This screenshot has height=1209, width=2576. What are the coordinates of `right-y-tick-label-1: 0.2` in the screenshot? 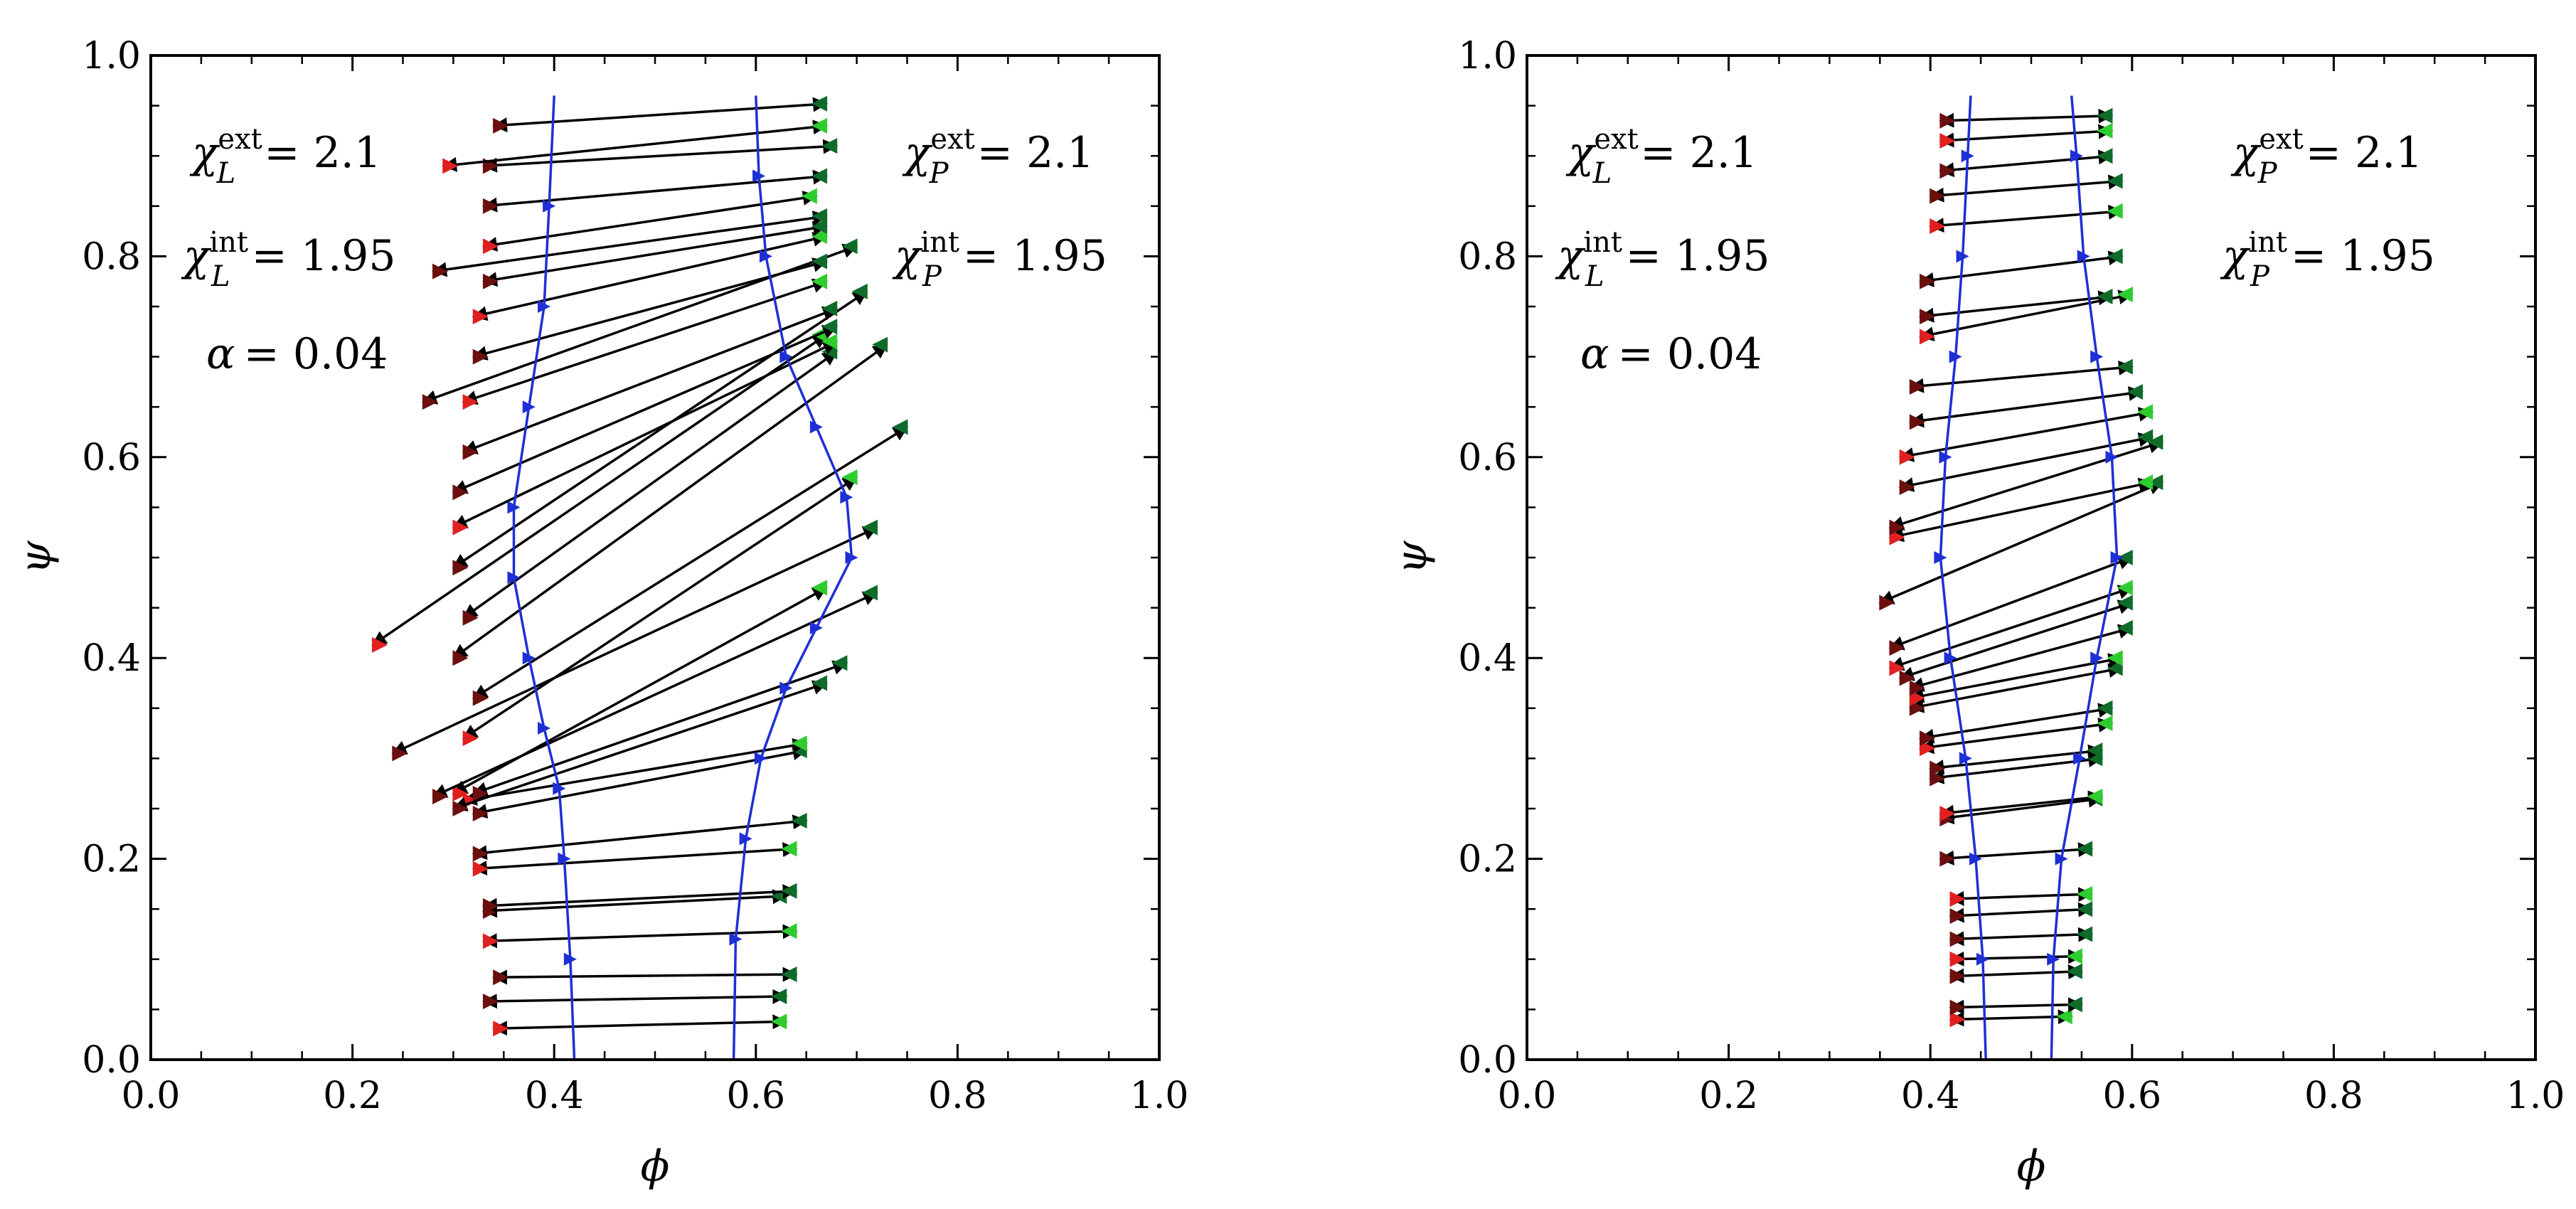 It's located at (1487, 859).